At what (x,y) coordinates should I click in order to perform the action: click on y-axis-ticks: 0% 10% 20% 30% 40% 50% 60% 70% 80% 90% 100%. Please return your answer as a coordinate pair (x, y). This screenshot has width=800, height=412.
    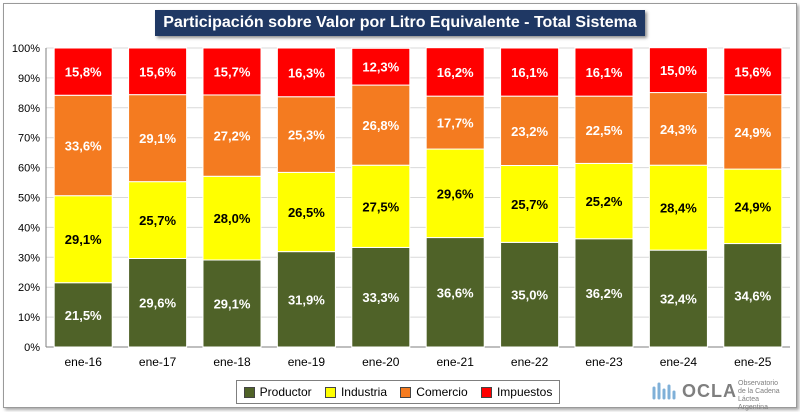
    Looking at the image, I should click on (26, 198).